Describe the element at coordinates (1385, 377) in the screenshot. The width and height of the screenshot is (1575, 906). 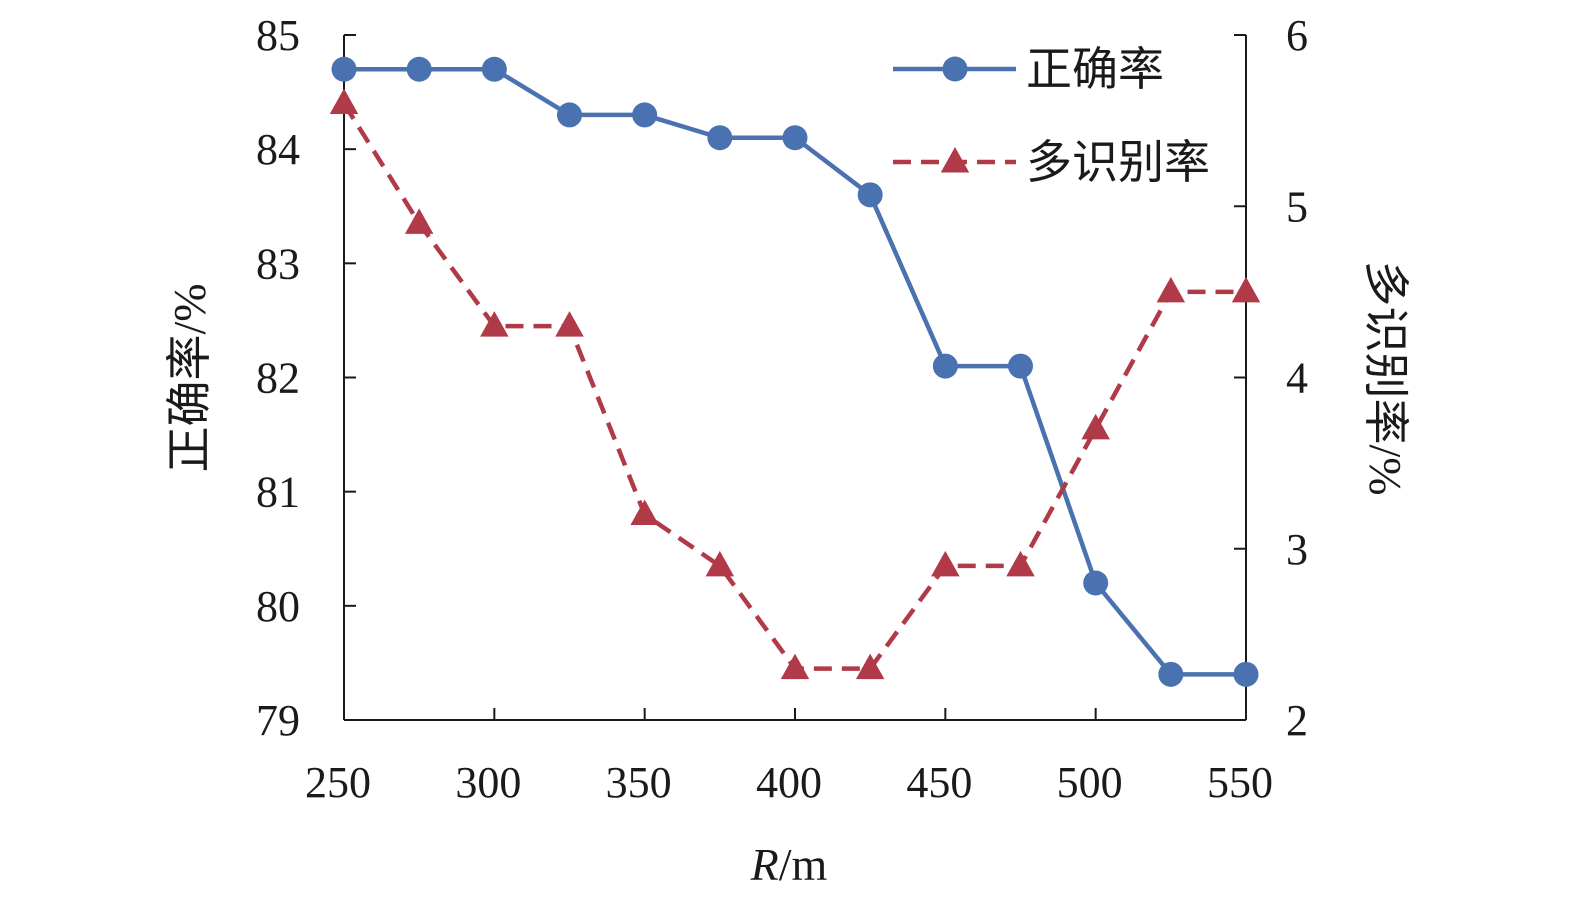
I see `y-axis-right-title: 多识别率/%` at that location.